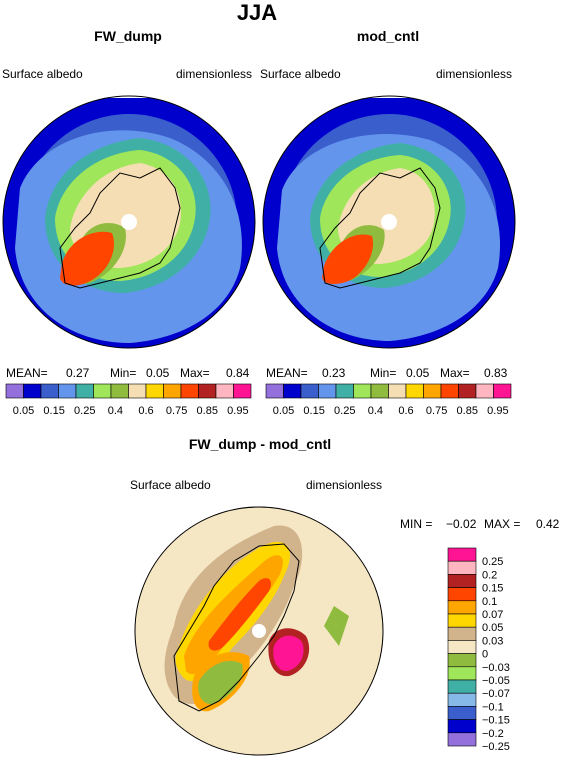  I want to click on panel-1-colorbar-tick-label: 0.75, so click(176, 411).